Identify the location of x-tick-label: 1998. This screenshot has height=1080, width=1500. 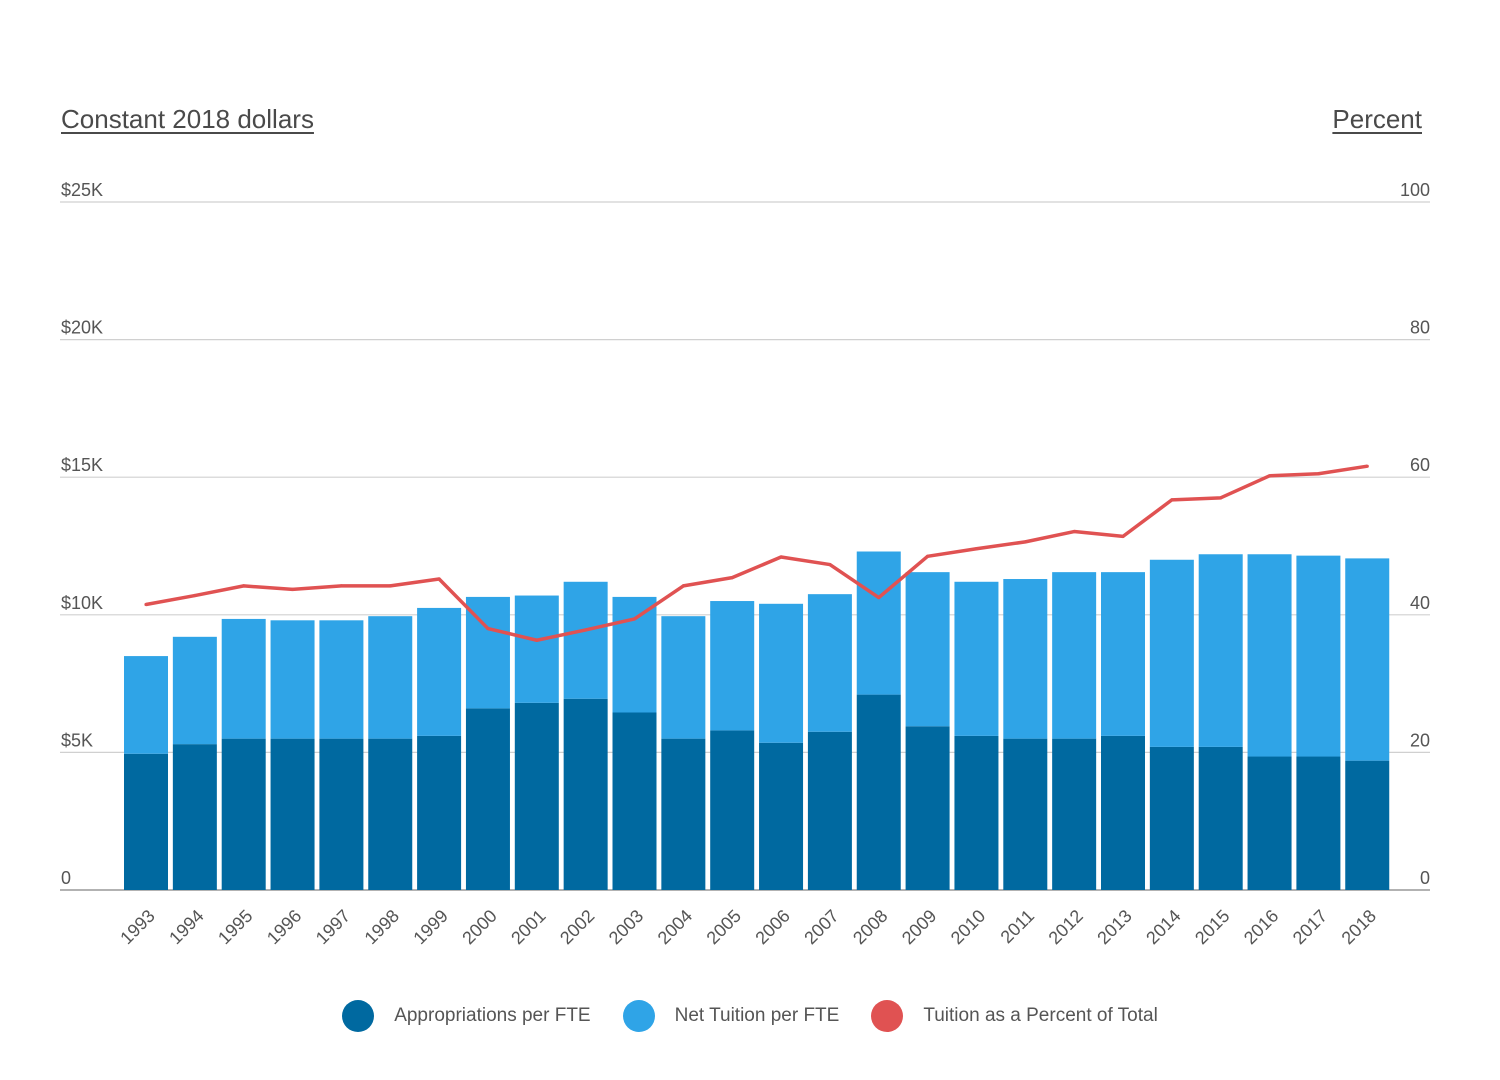
(382, 927).